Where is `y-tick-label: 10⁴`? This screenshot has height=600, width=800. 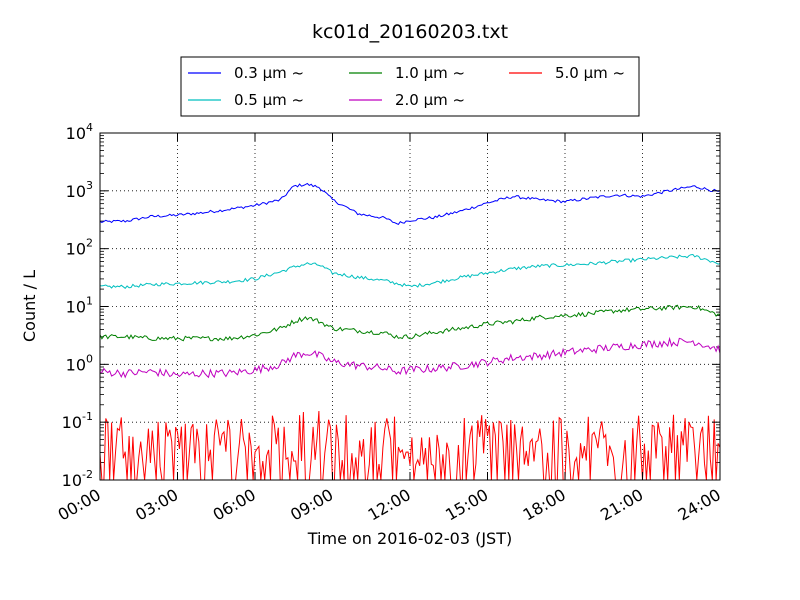
y-tick-label: 10⁴ is located at coordinates (79, 132).